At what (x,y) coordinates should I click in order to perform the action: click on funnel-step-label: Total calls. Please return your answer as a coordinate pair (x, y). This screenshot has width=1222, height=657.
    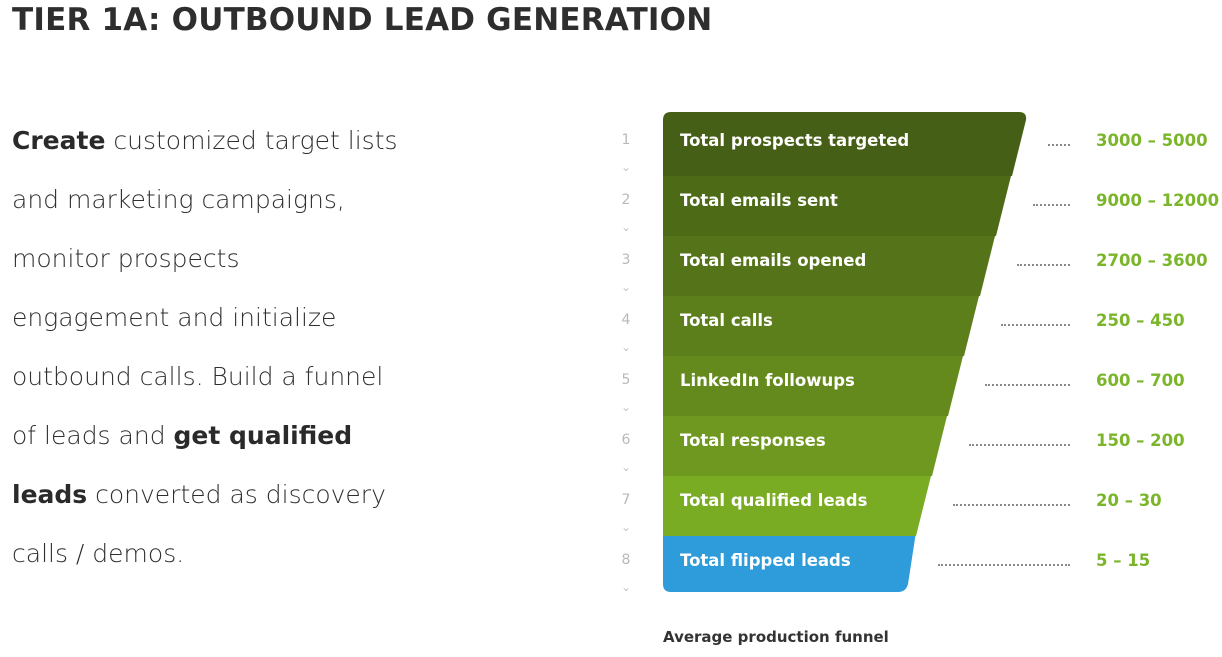
    Looking at the image, I should click on (726, 320).